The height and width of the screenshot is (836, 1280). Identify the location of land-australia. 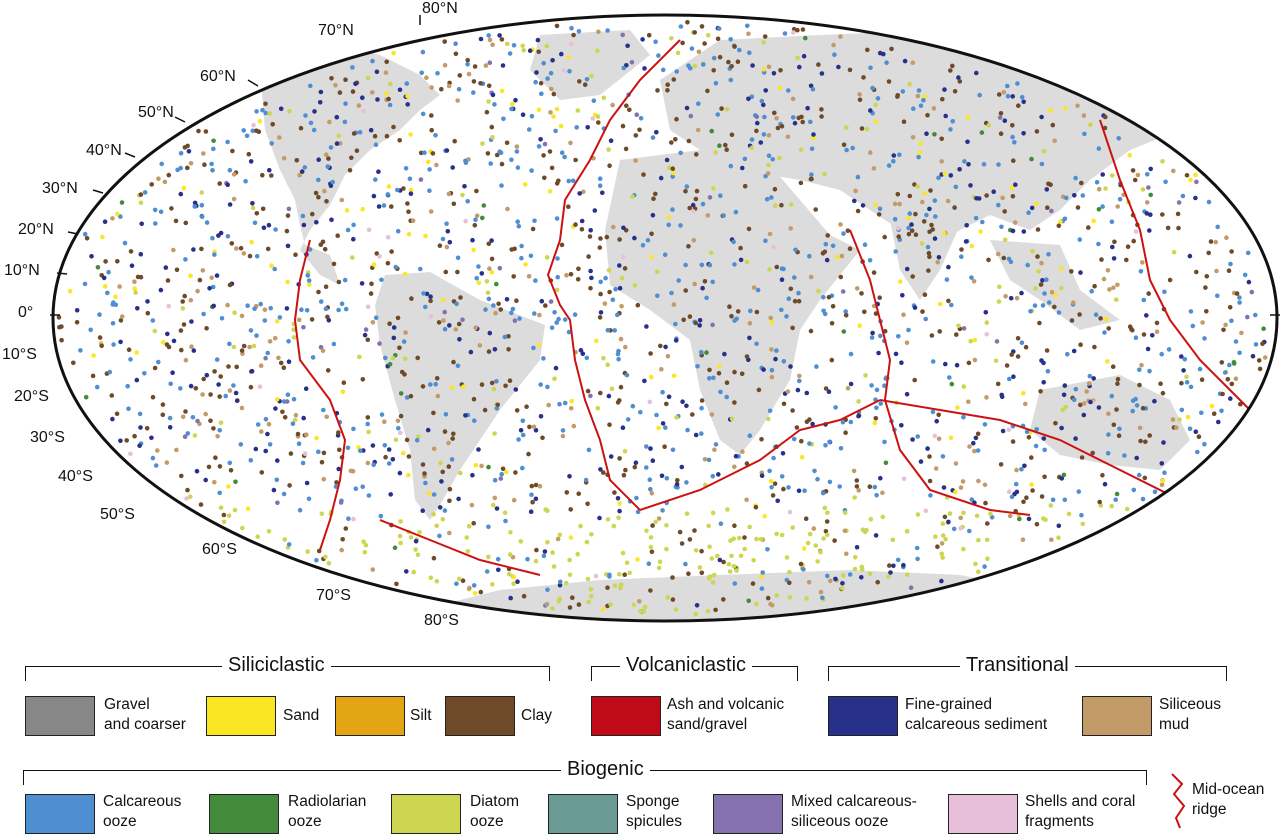
(1110, 422).